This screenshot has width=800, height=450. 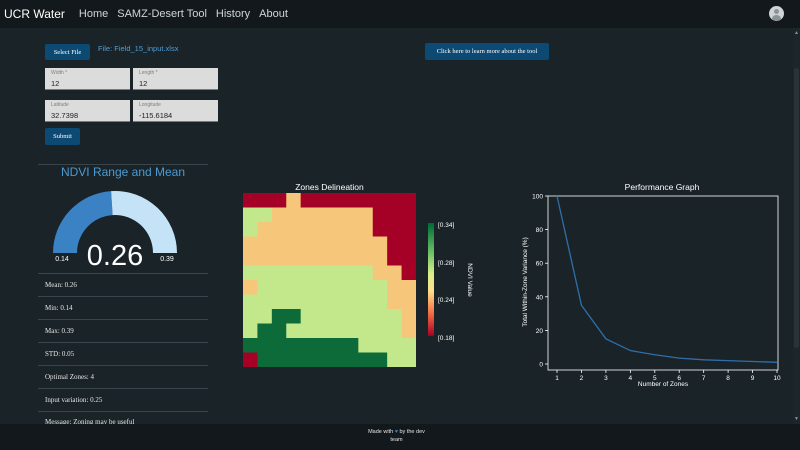 What do you see at coordinates (446, 225) in the screenshot?
I see `colorbar-tick-1: [0.34]` at bounding box center [446, 225].